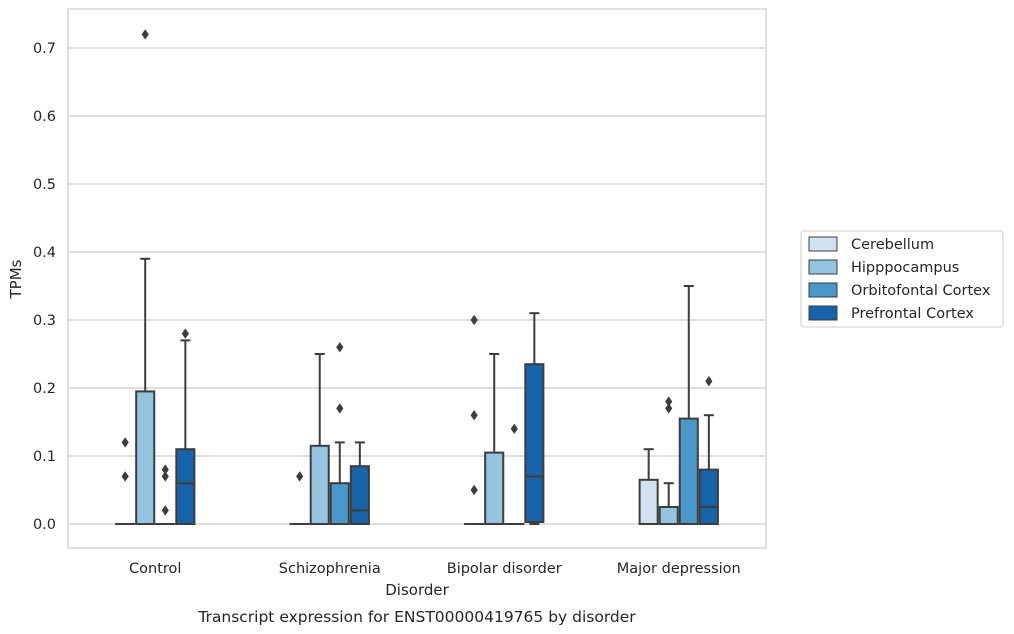 This screenshot has height=634, width=1014. Describe the element at coordinates (417, 590) in the screenshot. I see `x-axis-label: Disorder` at that location.